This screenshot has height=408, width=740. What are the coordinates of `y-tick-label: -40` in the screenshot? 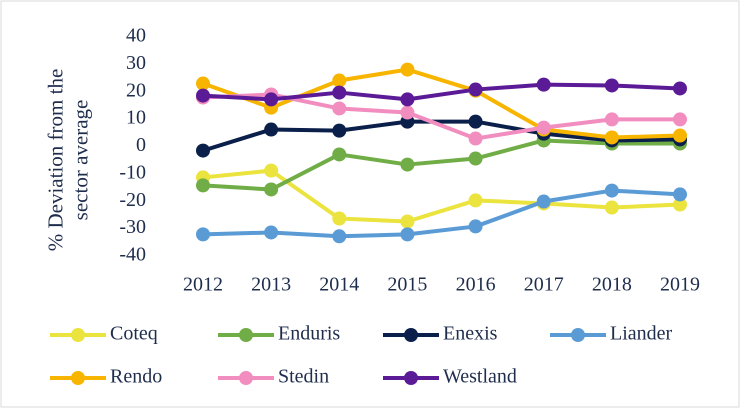 It's located at (132, 255).